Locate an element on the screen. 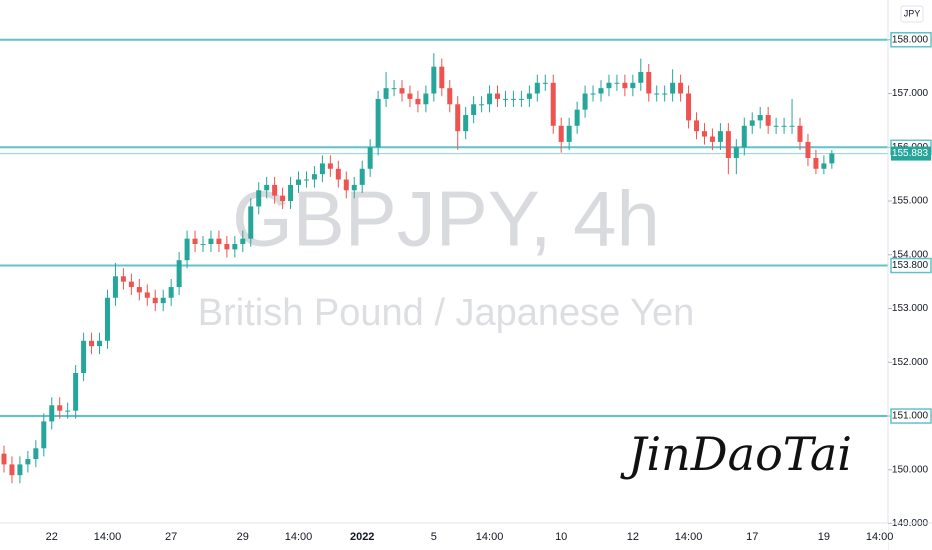 This screenshot has height=550, width=932. time-axis is located at coordinates (444, 536).